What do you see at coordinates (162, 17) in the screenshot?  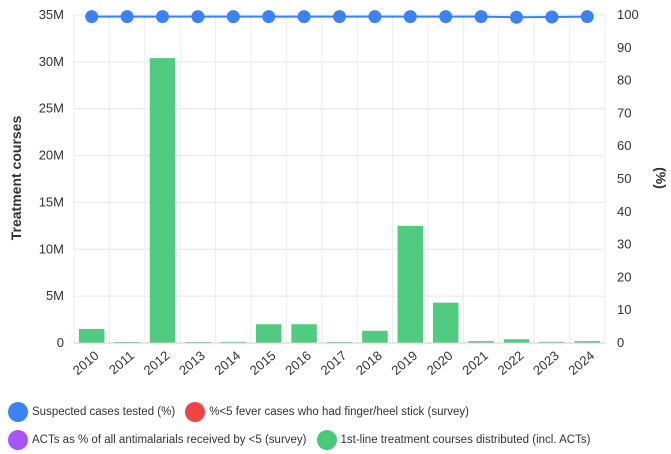 I see `point-2012` at bounding box center [162, 17].